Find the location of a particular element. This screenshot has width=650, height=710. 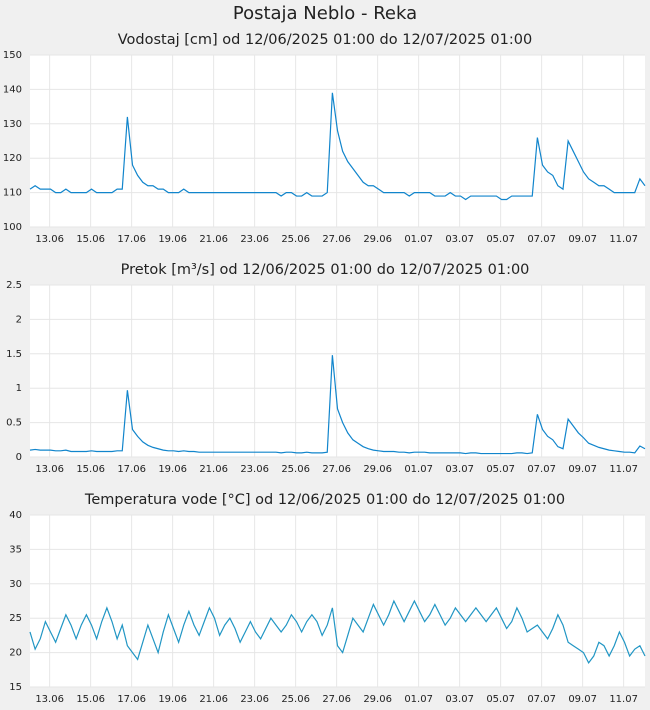

y-tick-label: 15 is located at coordinates (15, 687).